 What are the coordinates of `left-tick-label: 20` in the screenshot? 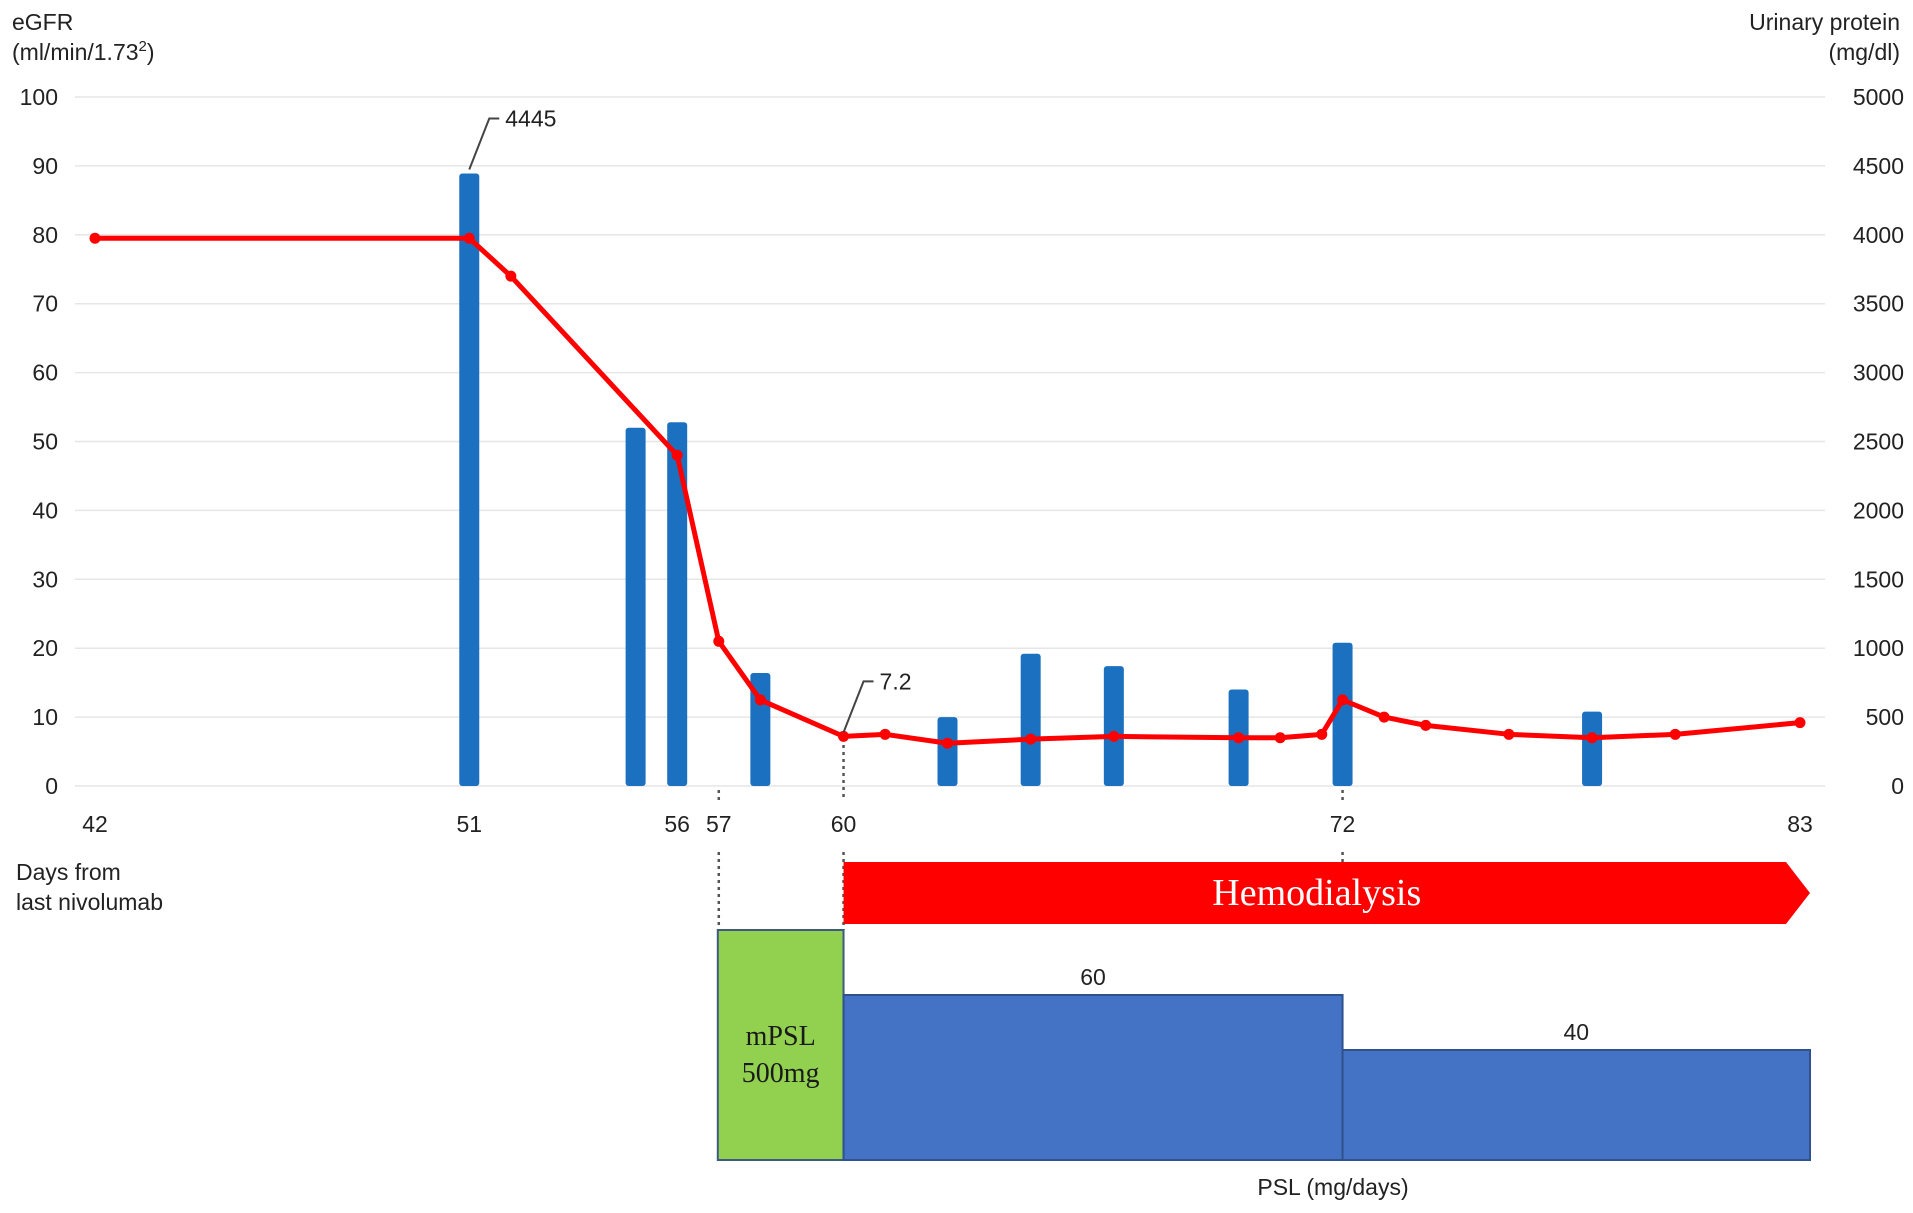 It's located at (45, 648).